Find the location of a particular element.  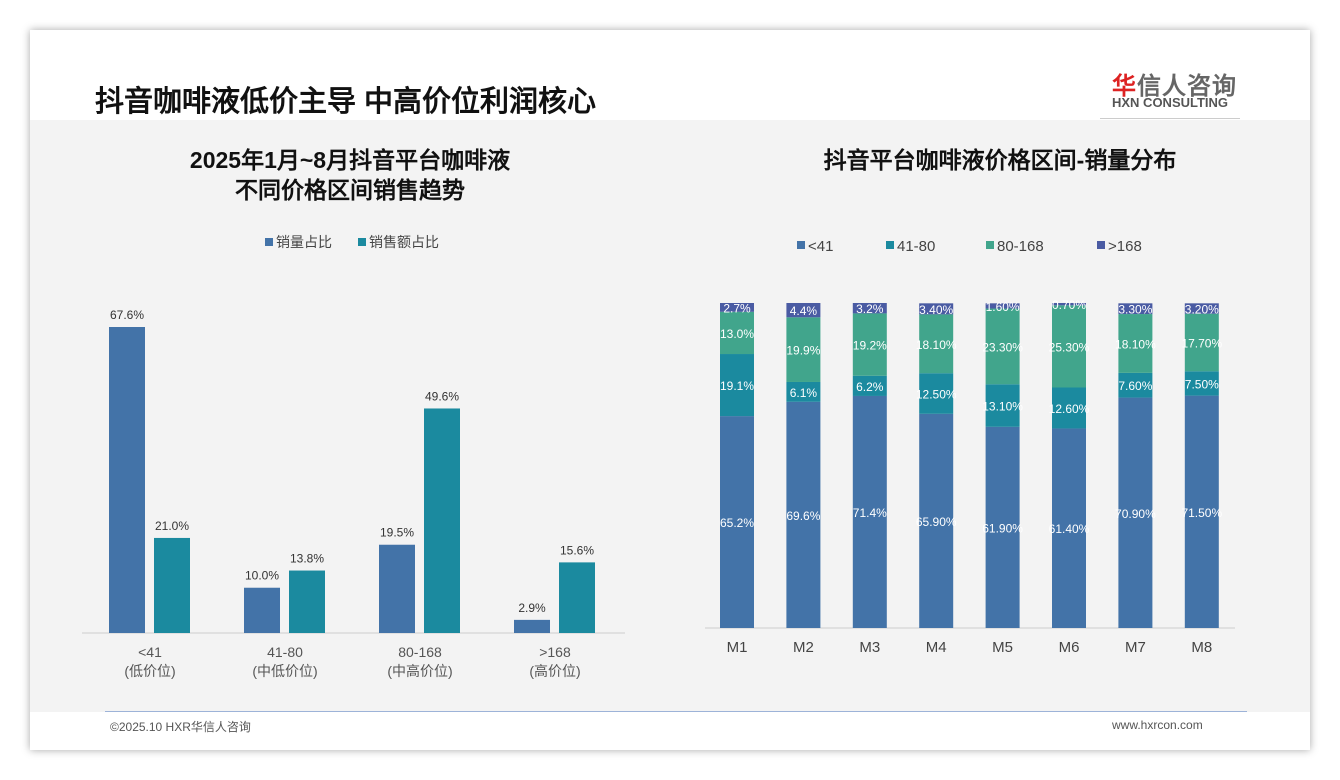

data-label: 65.90% is located at coordinates (936, 522).